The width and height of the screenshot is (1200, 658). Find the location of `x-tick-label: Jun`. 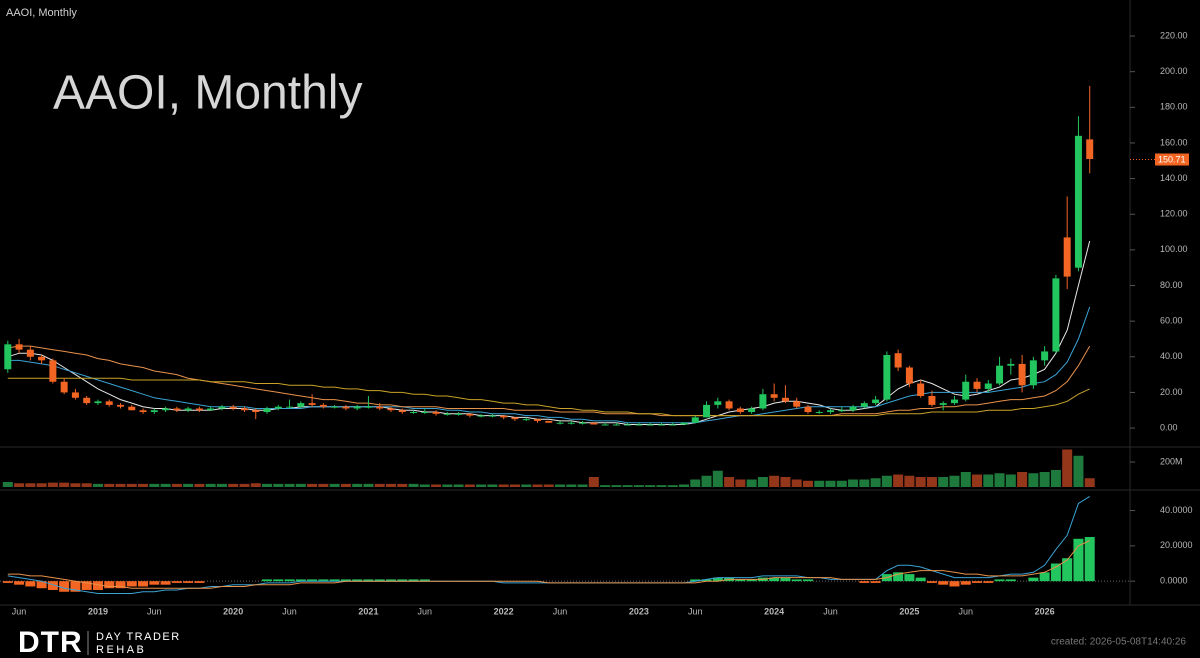

x-tick-label: Jun is located at coordinates (560, 611).